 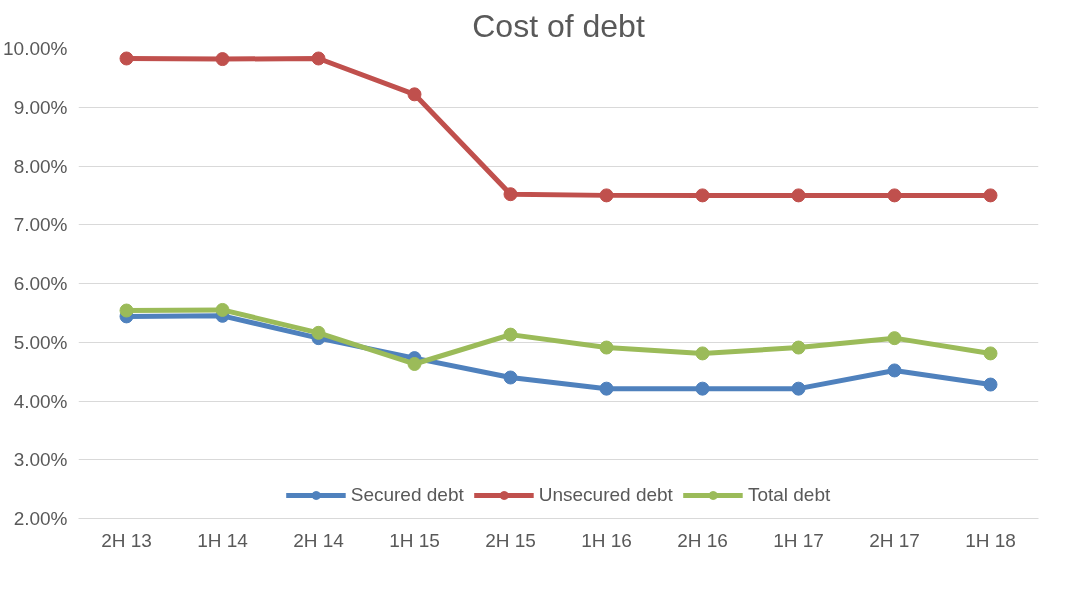 What do you see at coordinates (510, 540) in the screenshot?
I see `x-tick-label: 2H 15` at bounding box center [510, 540].